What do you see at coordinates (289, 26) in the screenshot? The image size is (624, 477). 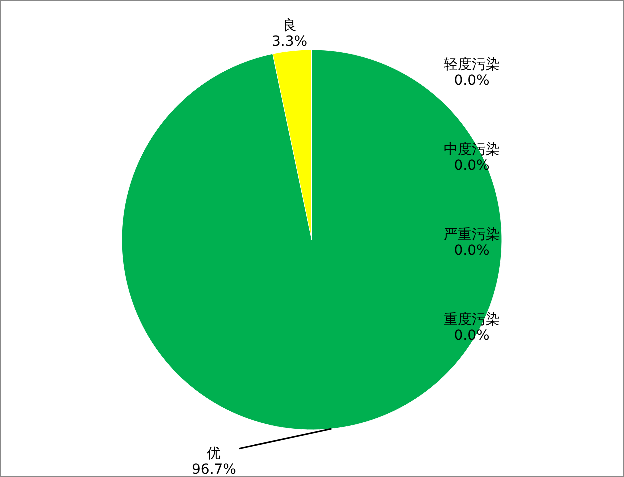 I see `slice-label: 良` at bounding box center [289, 26].